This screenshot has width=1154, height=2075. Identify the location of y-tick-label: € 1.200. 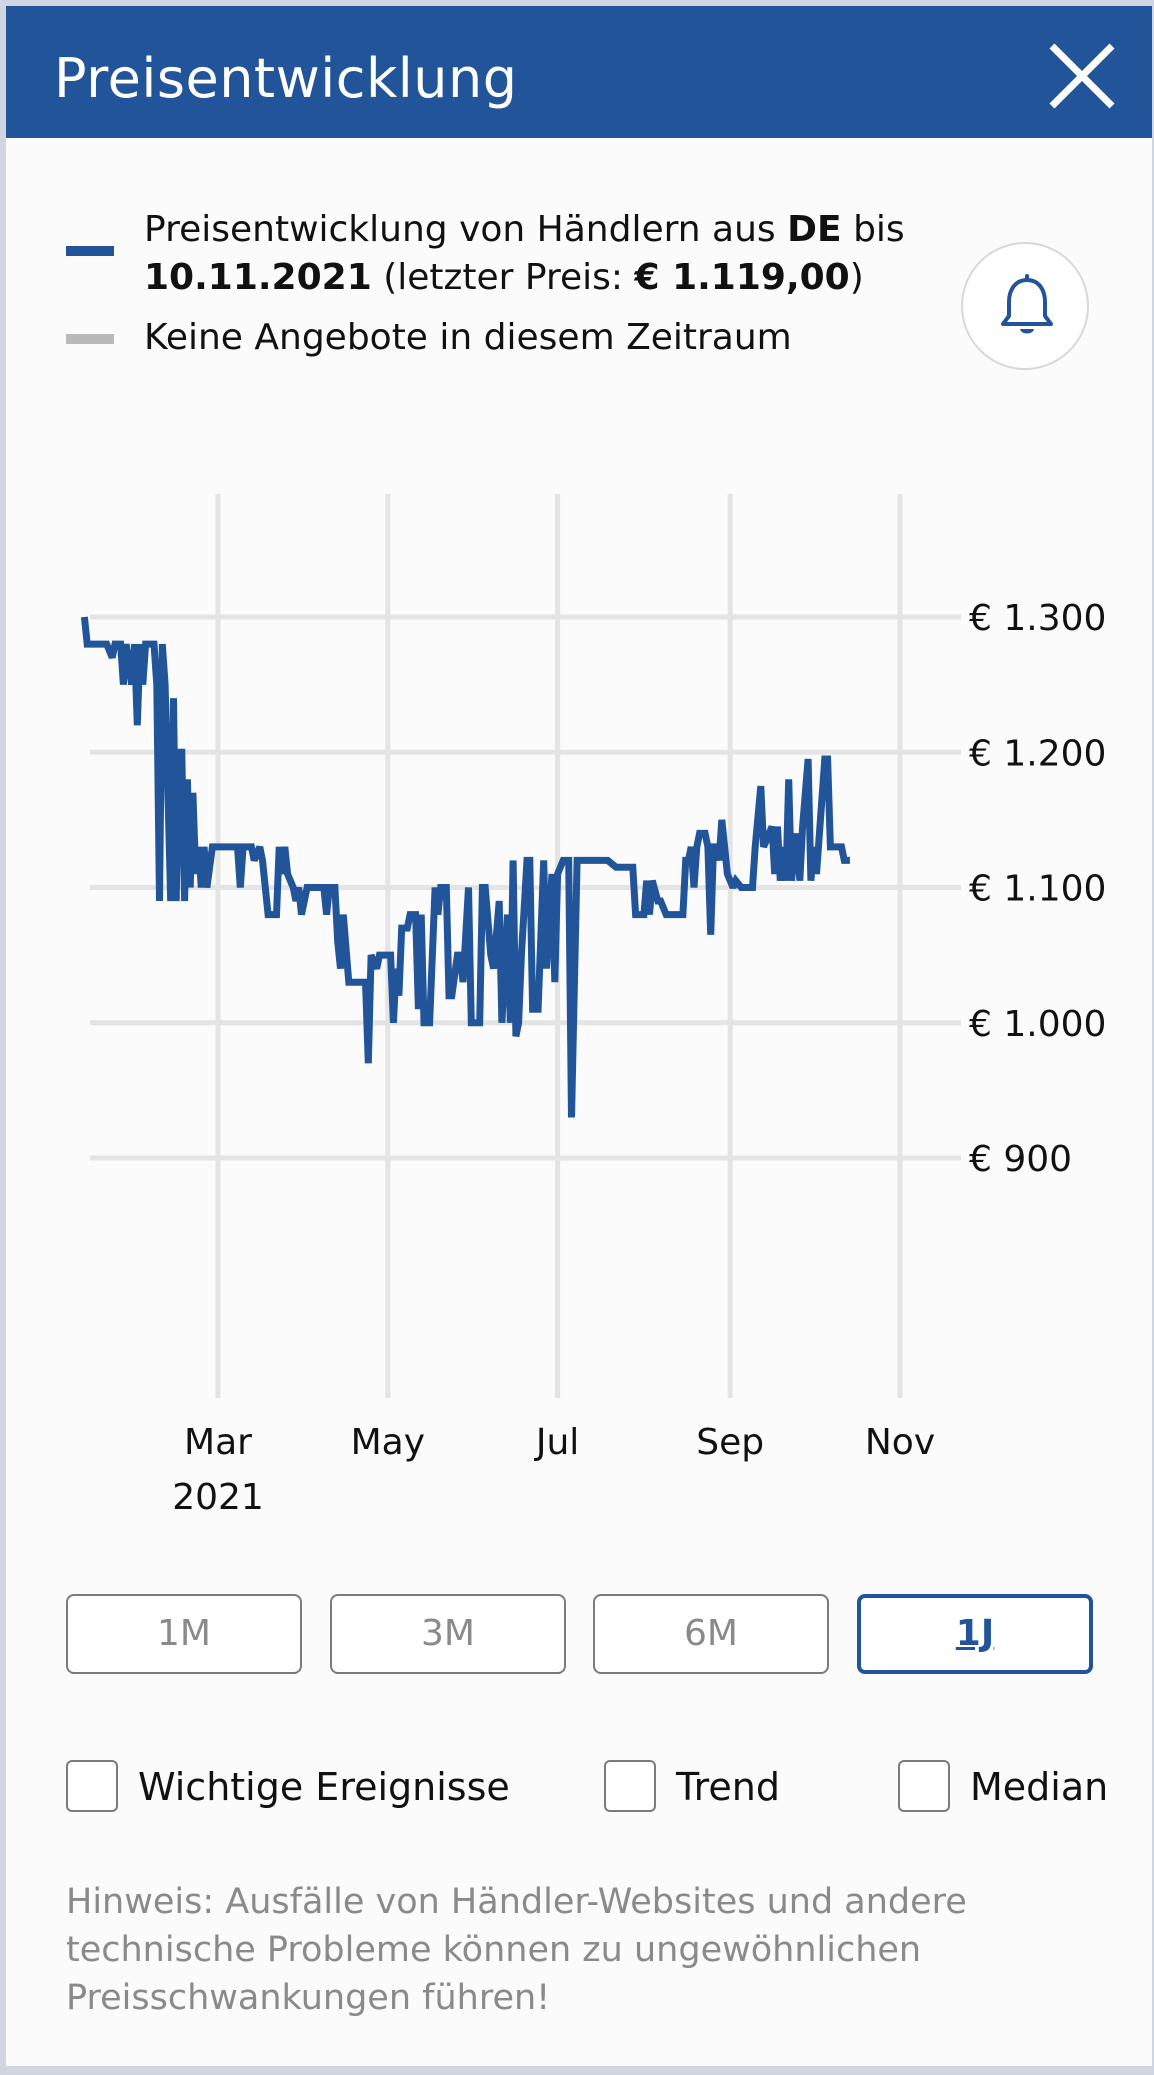
(1037, 753).